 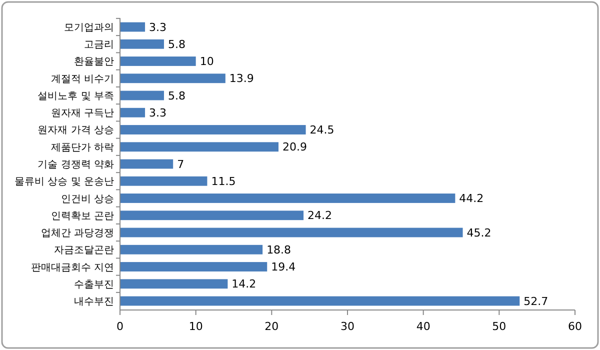 What do you see at coordinates (120, 326) in the screenshot?
I see `x-tick-label: 0` at bounding box center [120, 326].